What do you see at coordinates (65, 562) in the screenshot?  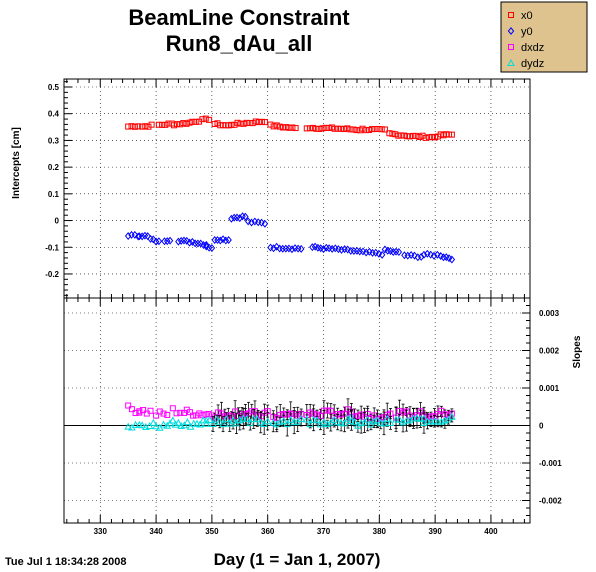 I see `timestamp: Tue Jul 1 18:34:28 2008` at bounding box center [65, 562].